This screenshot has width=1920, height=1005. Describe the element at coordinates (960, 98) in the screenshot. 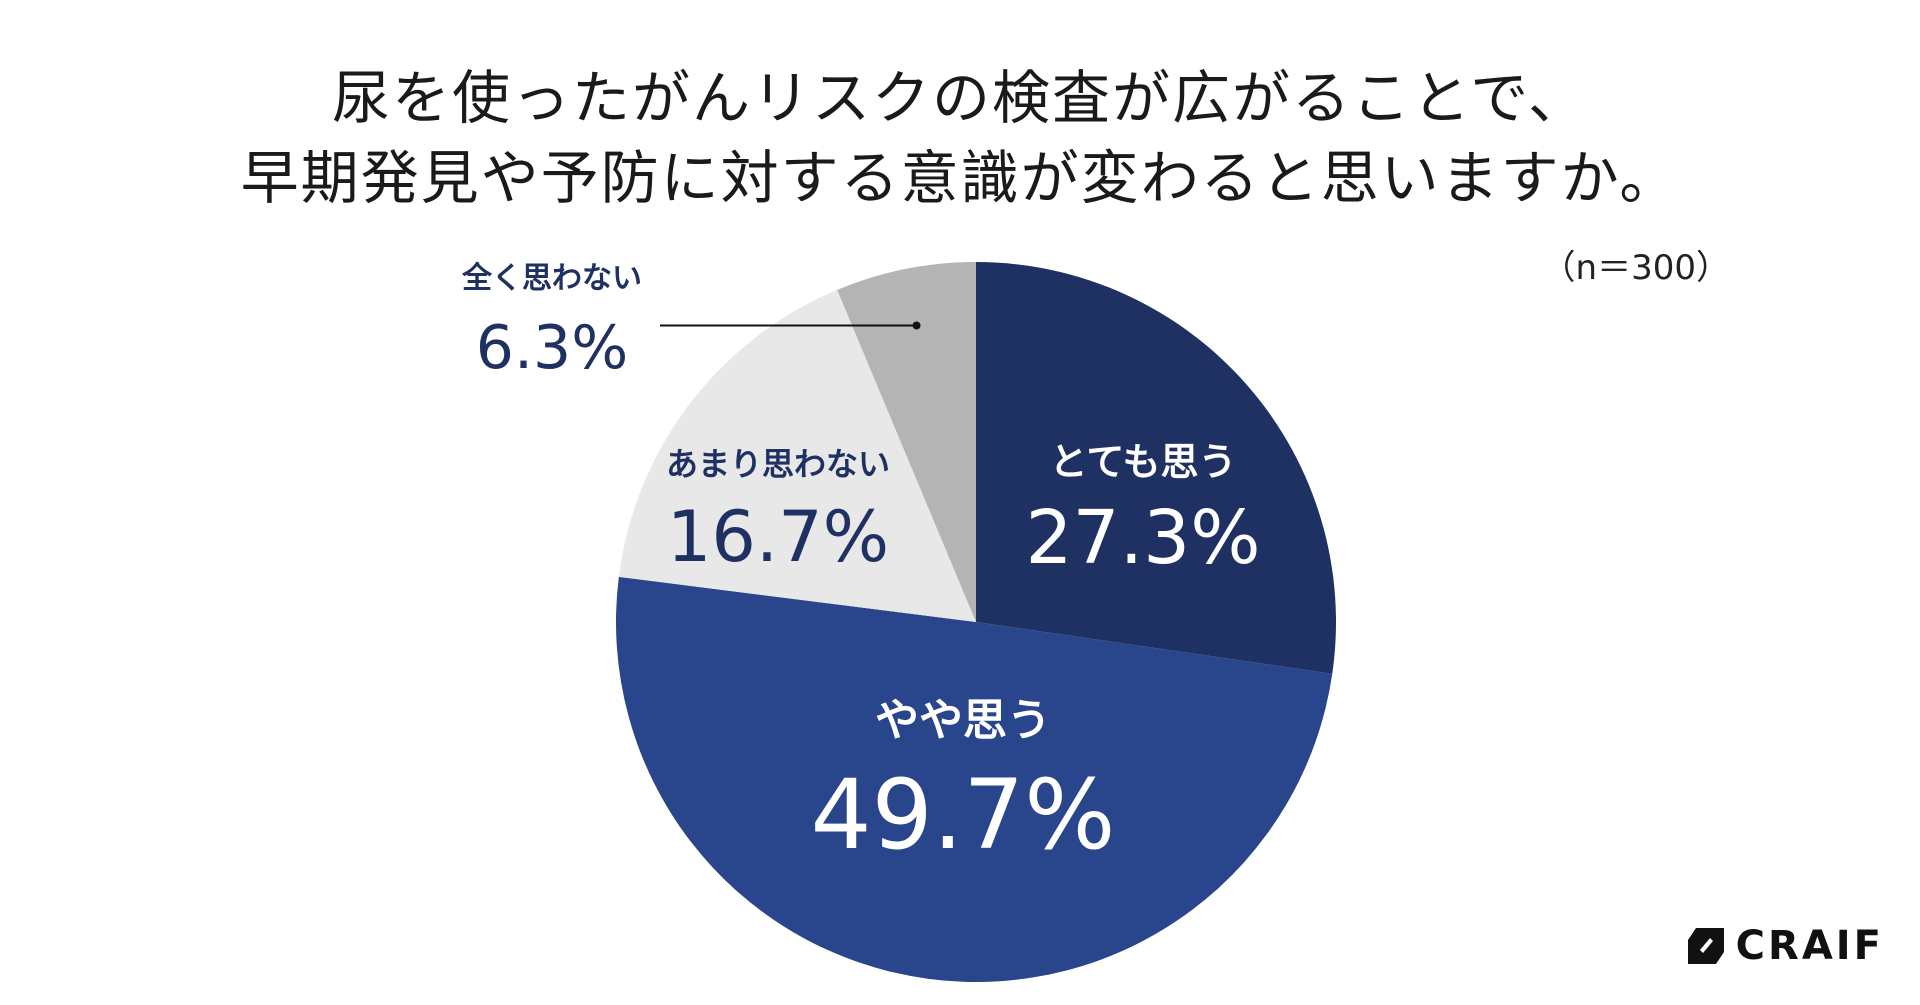

I see `title-line-1: 尿を使ったがんリスクの検査が広がることで、` at that location.